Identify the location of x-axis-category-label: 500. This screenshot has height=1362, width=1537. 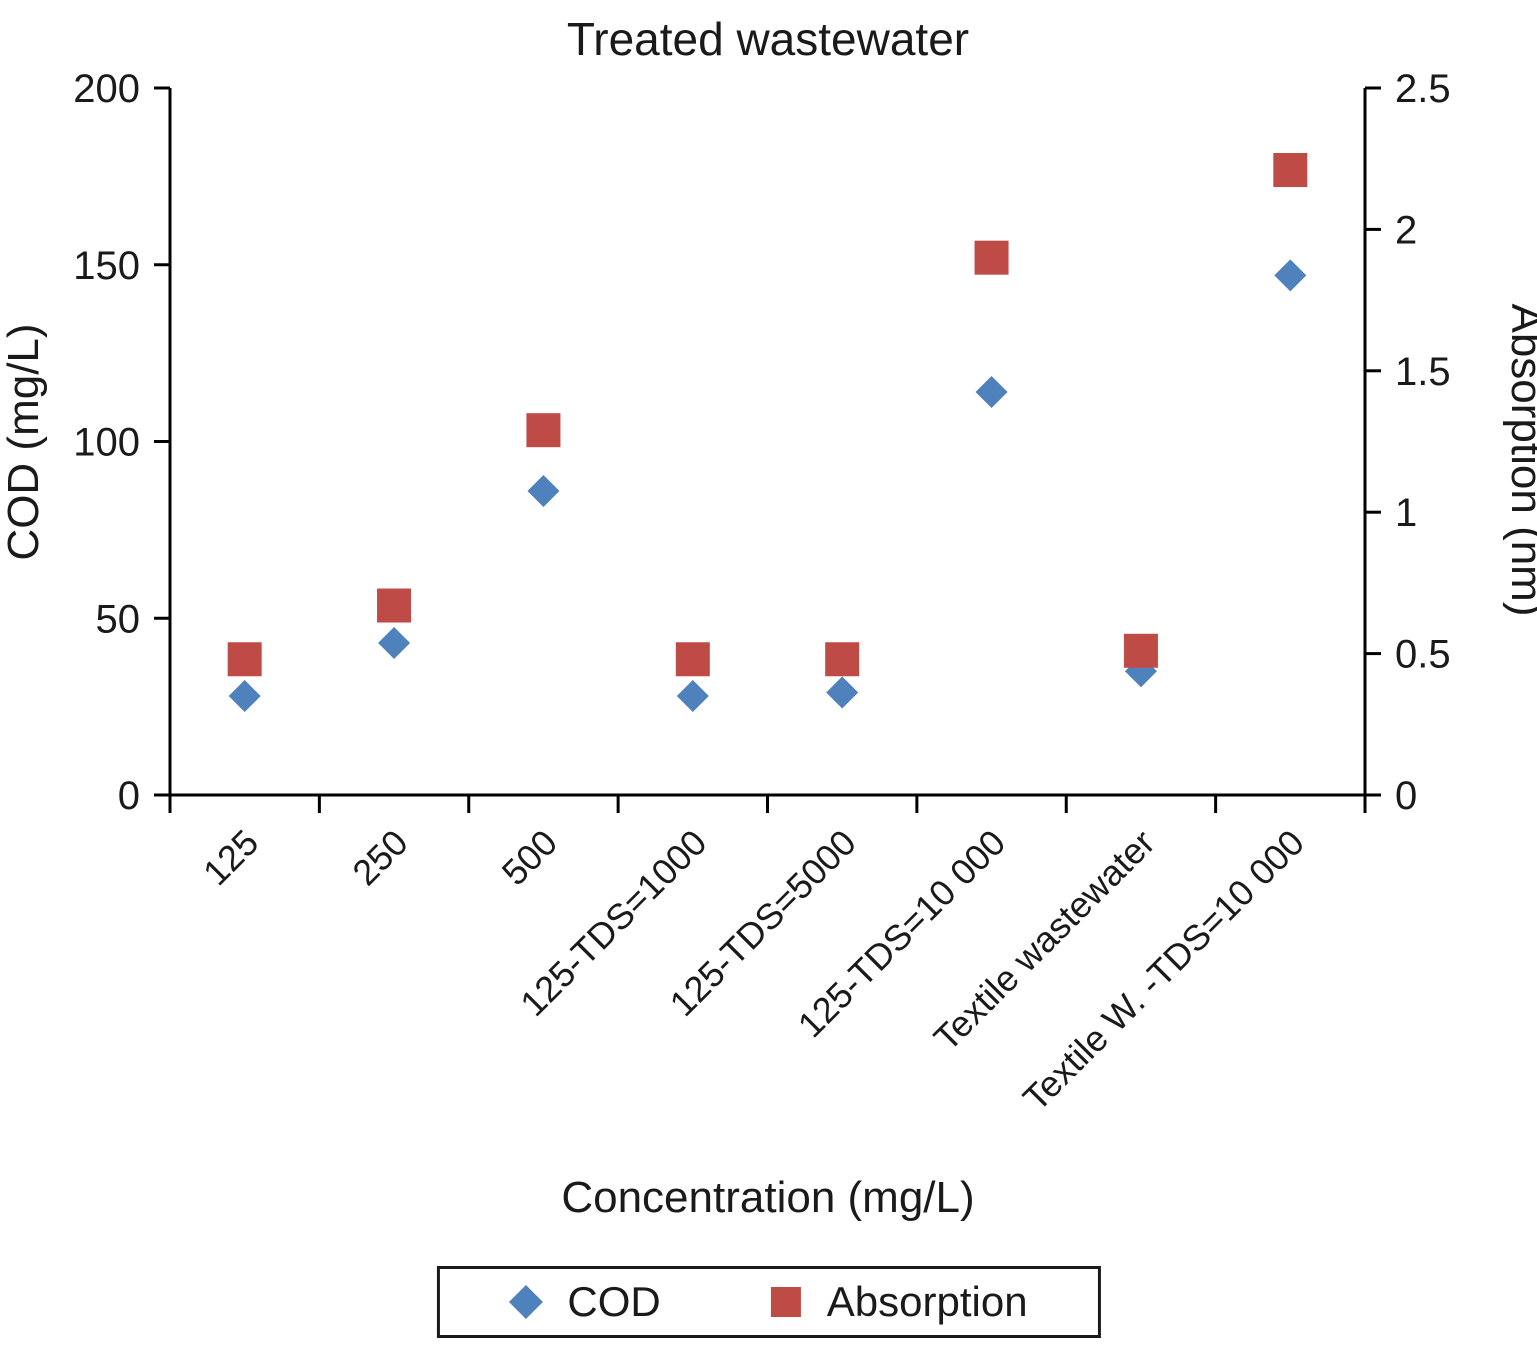
(529, 857).